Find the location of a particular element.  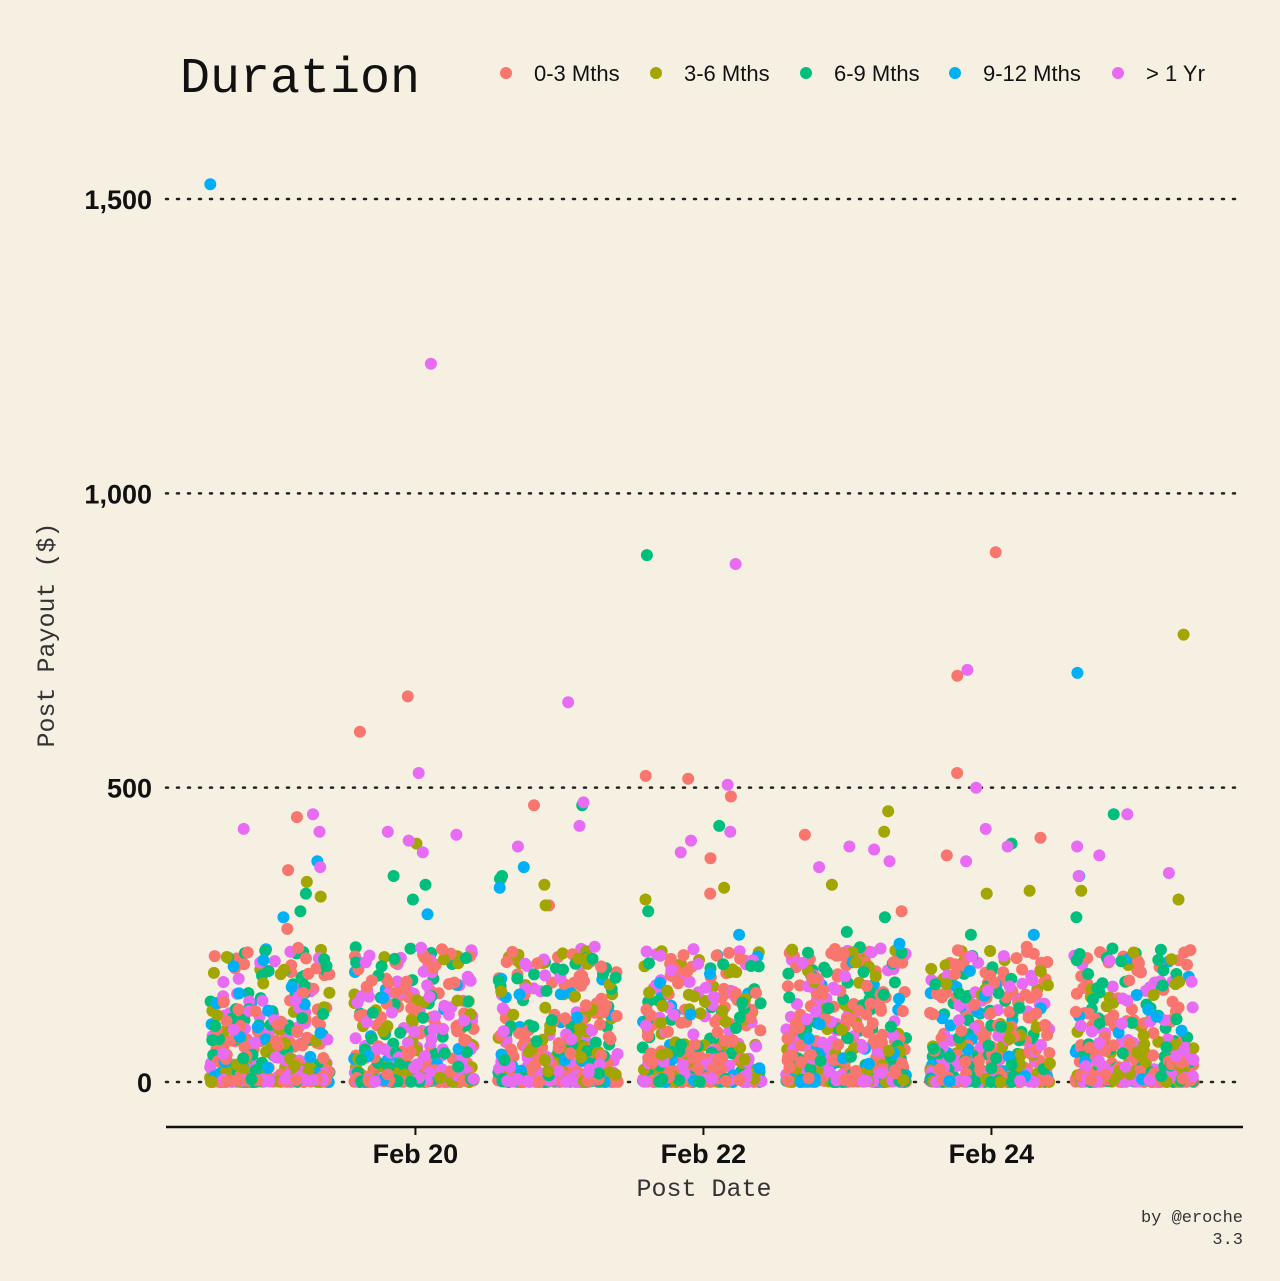

y-axis-title: Post Payout ($) is located at coordinates (47, 634).